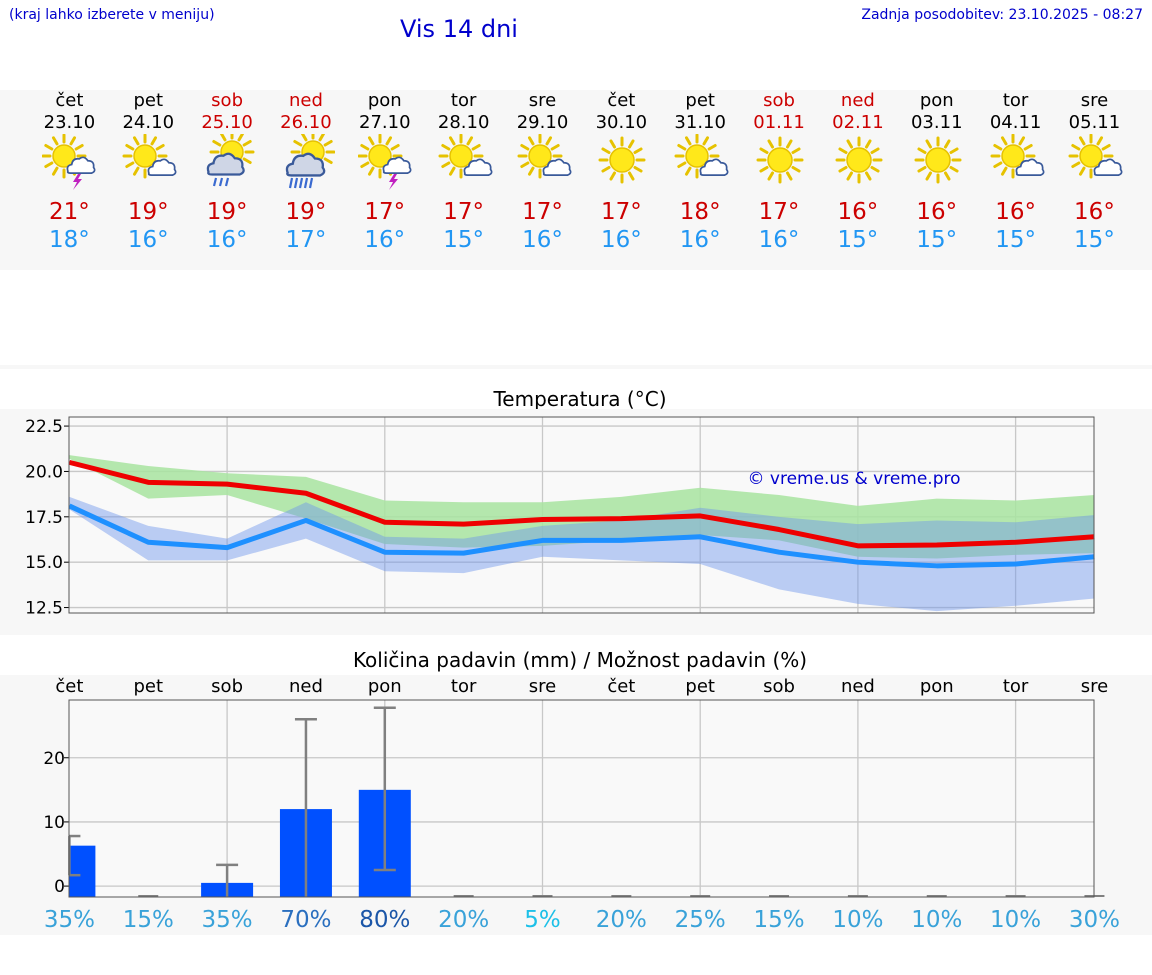  Describe the element at coordinates (580, 399) in the screenshot. I see `temperature-chart-title: Temperatura (°C)` at that location.